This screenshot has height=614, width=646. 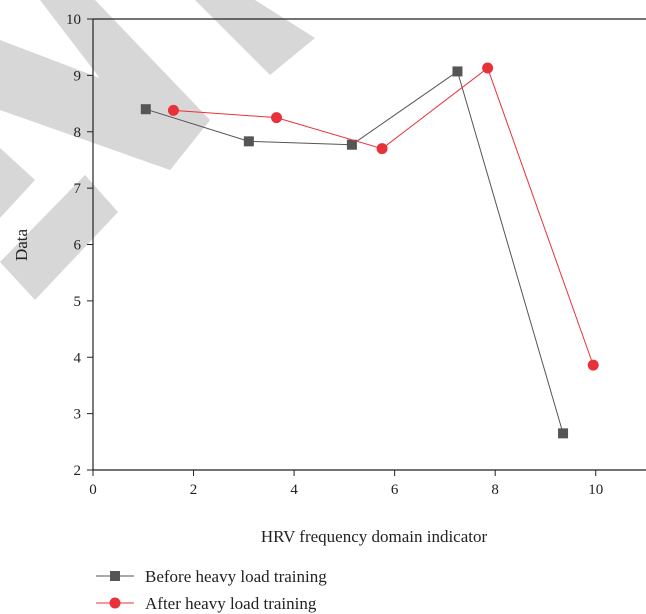 What do you see at coordinates (231, 603) in the screenshot?
I see `legend-label: After heavy load training` at bounding box center [231, 603].